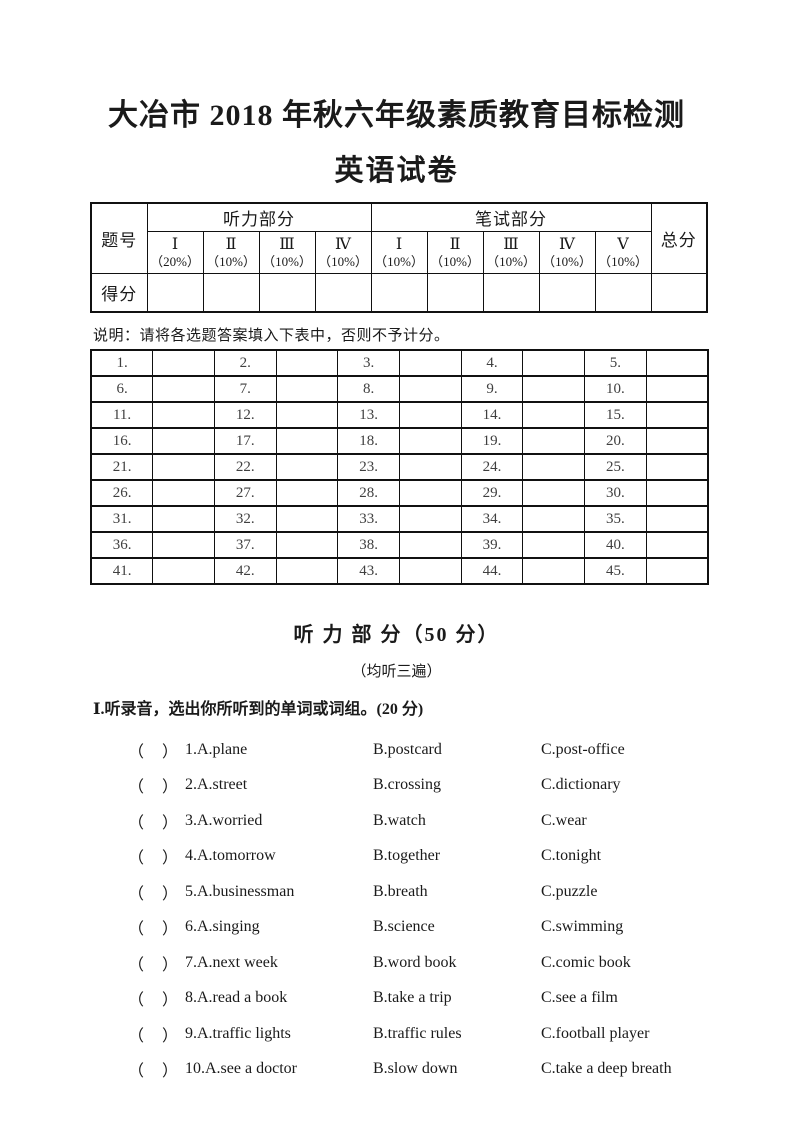 The height and width of the screenshot is (1122, 793). What do you see at coordinates (222, 785) in the screenshot?
I see `option-a-text: A.street` at bounding box center [222, 785].